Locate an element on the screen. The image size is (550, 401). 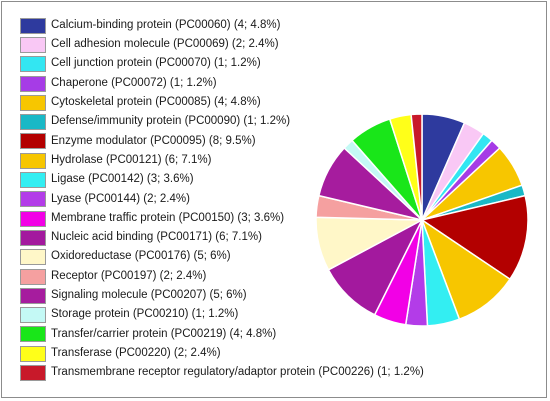
legend-item: Nucleic acid binding (PC00171) (6; 7.1%) is located at coordinates (222, 237).